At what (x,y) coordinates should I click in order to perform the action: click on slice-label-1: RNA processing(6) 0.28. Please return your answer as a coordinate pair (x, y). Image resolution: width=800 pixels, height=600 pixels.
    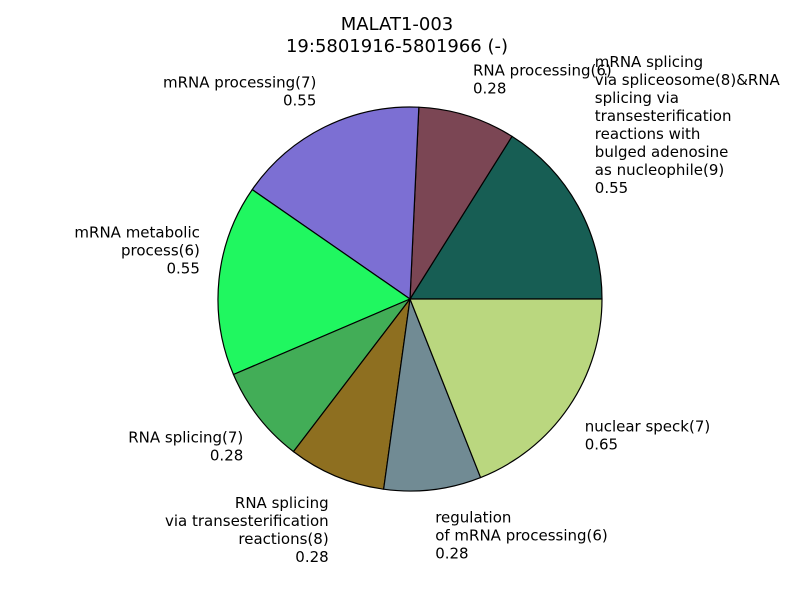
    Looking at the image, I should click on (542, 79).